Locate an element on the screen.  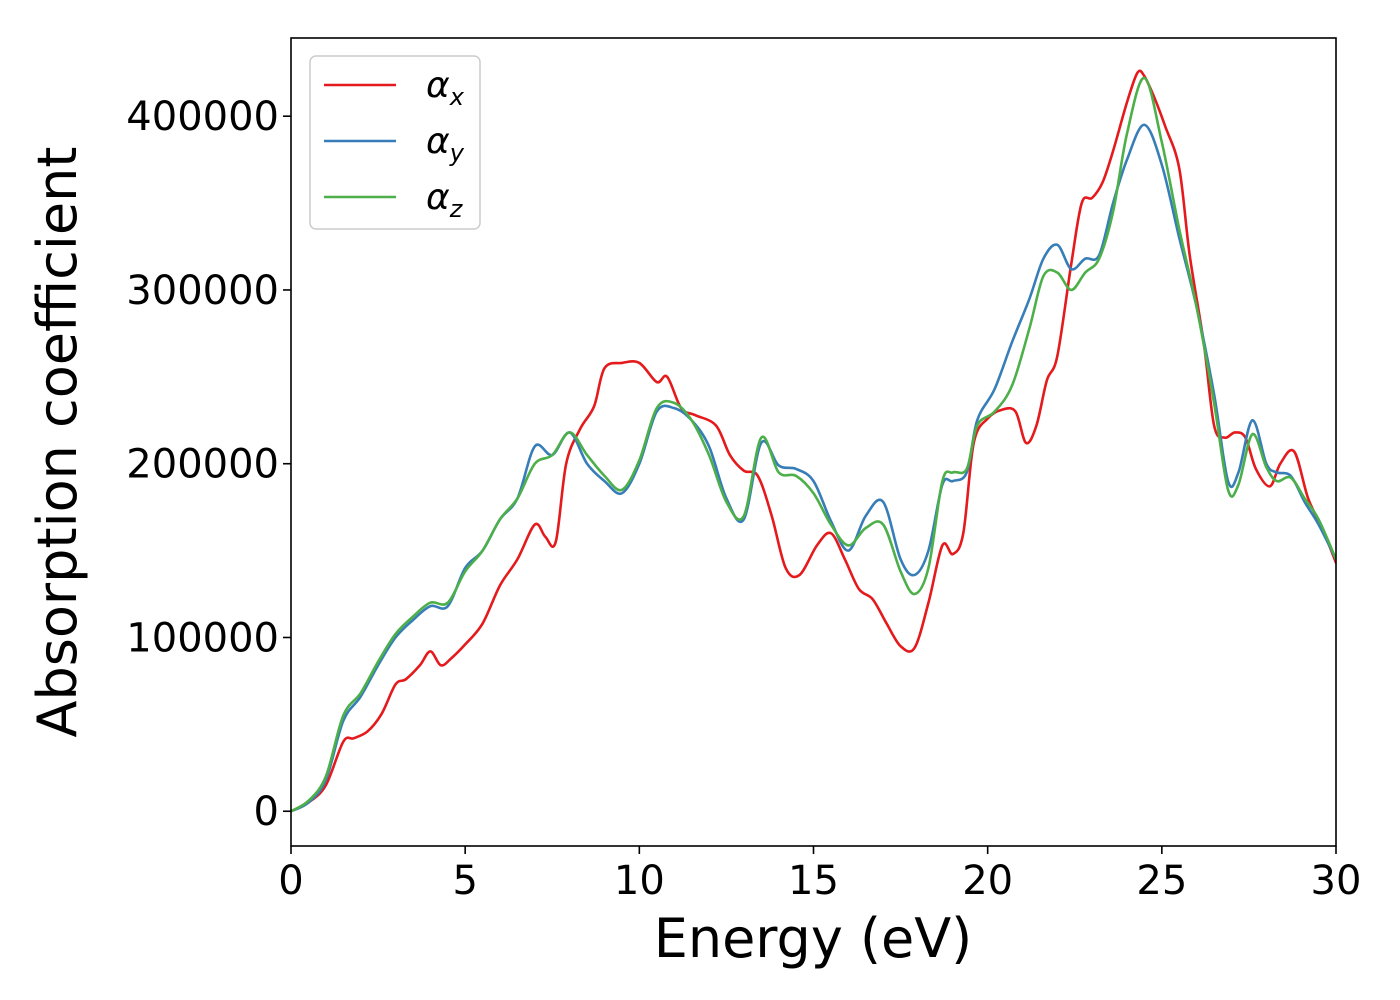
y-tick-label: 0 is located at coordinates (266, 812).